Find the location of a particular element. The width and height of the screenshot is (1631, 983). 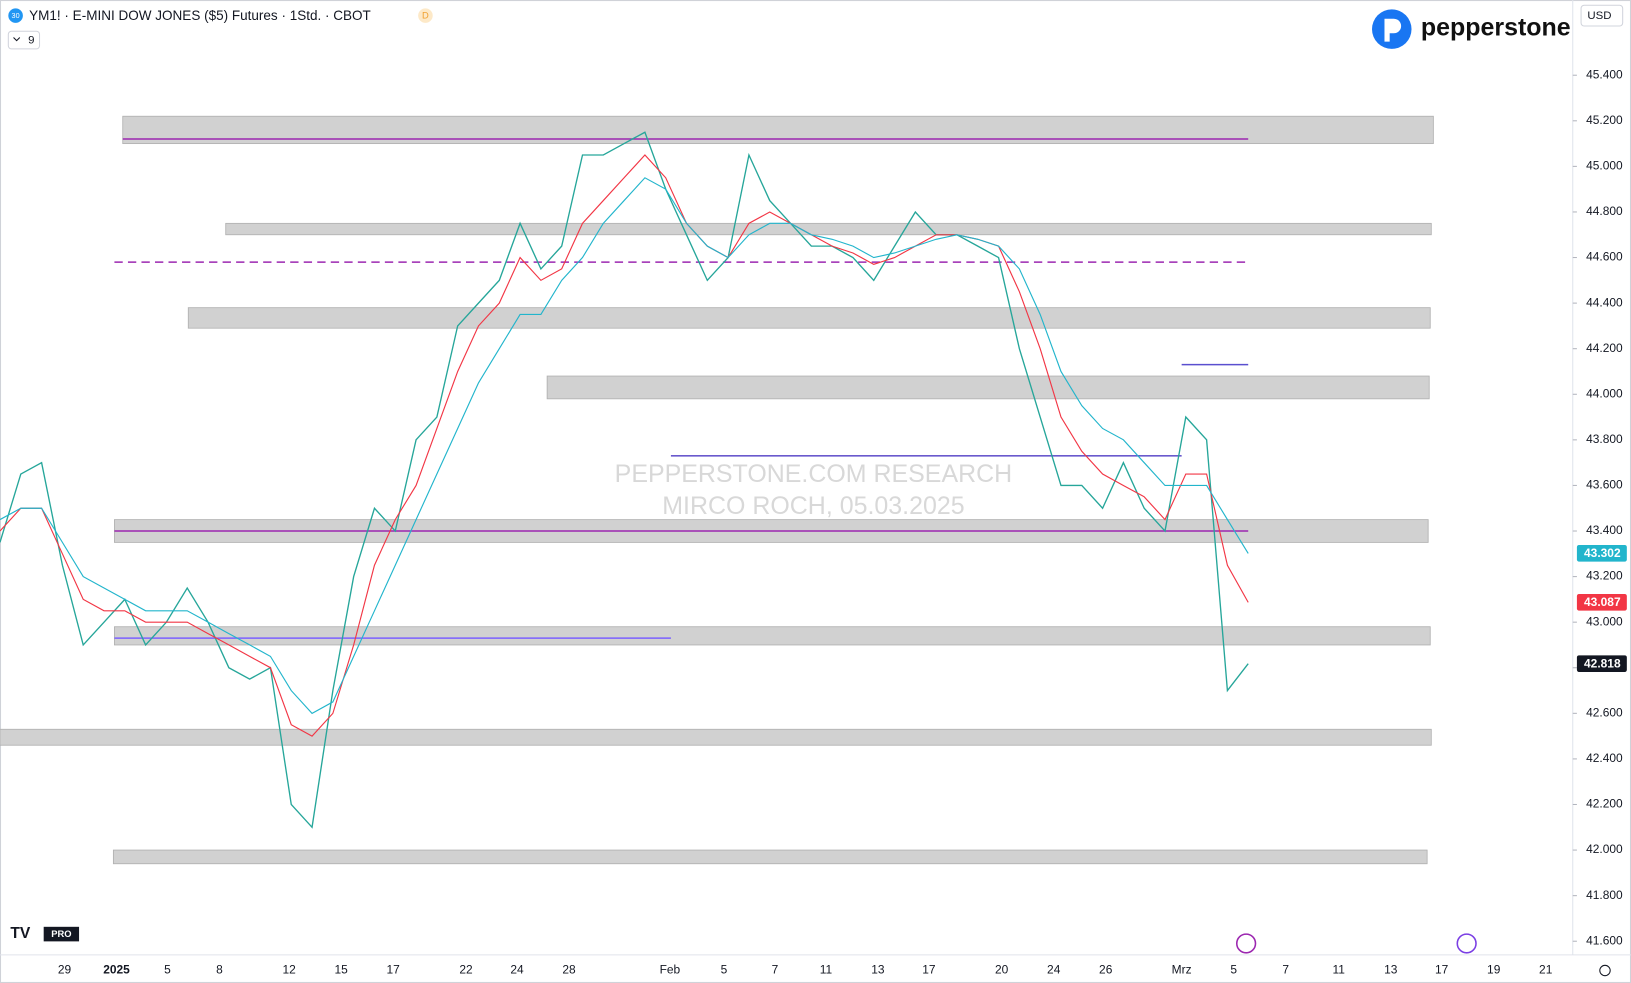

y-tick-label: 45.000 is located at coordinates (1604, 166).